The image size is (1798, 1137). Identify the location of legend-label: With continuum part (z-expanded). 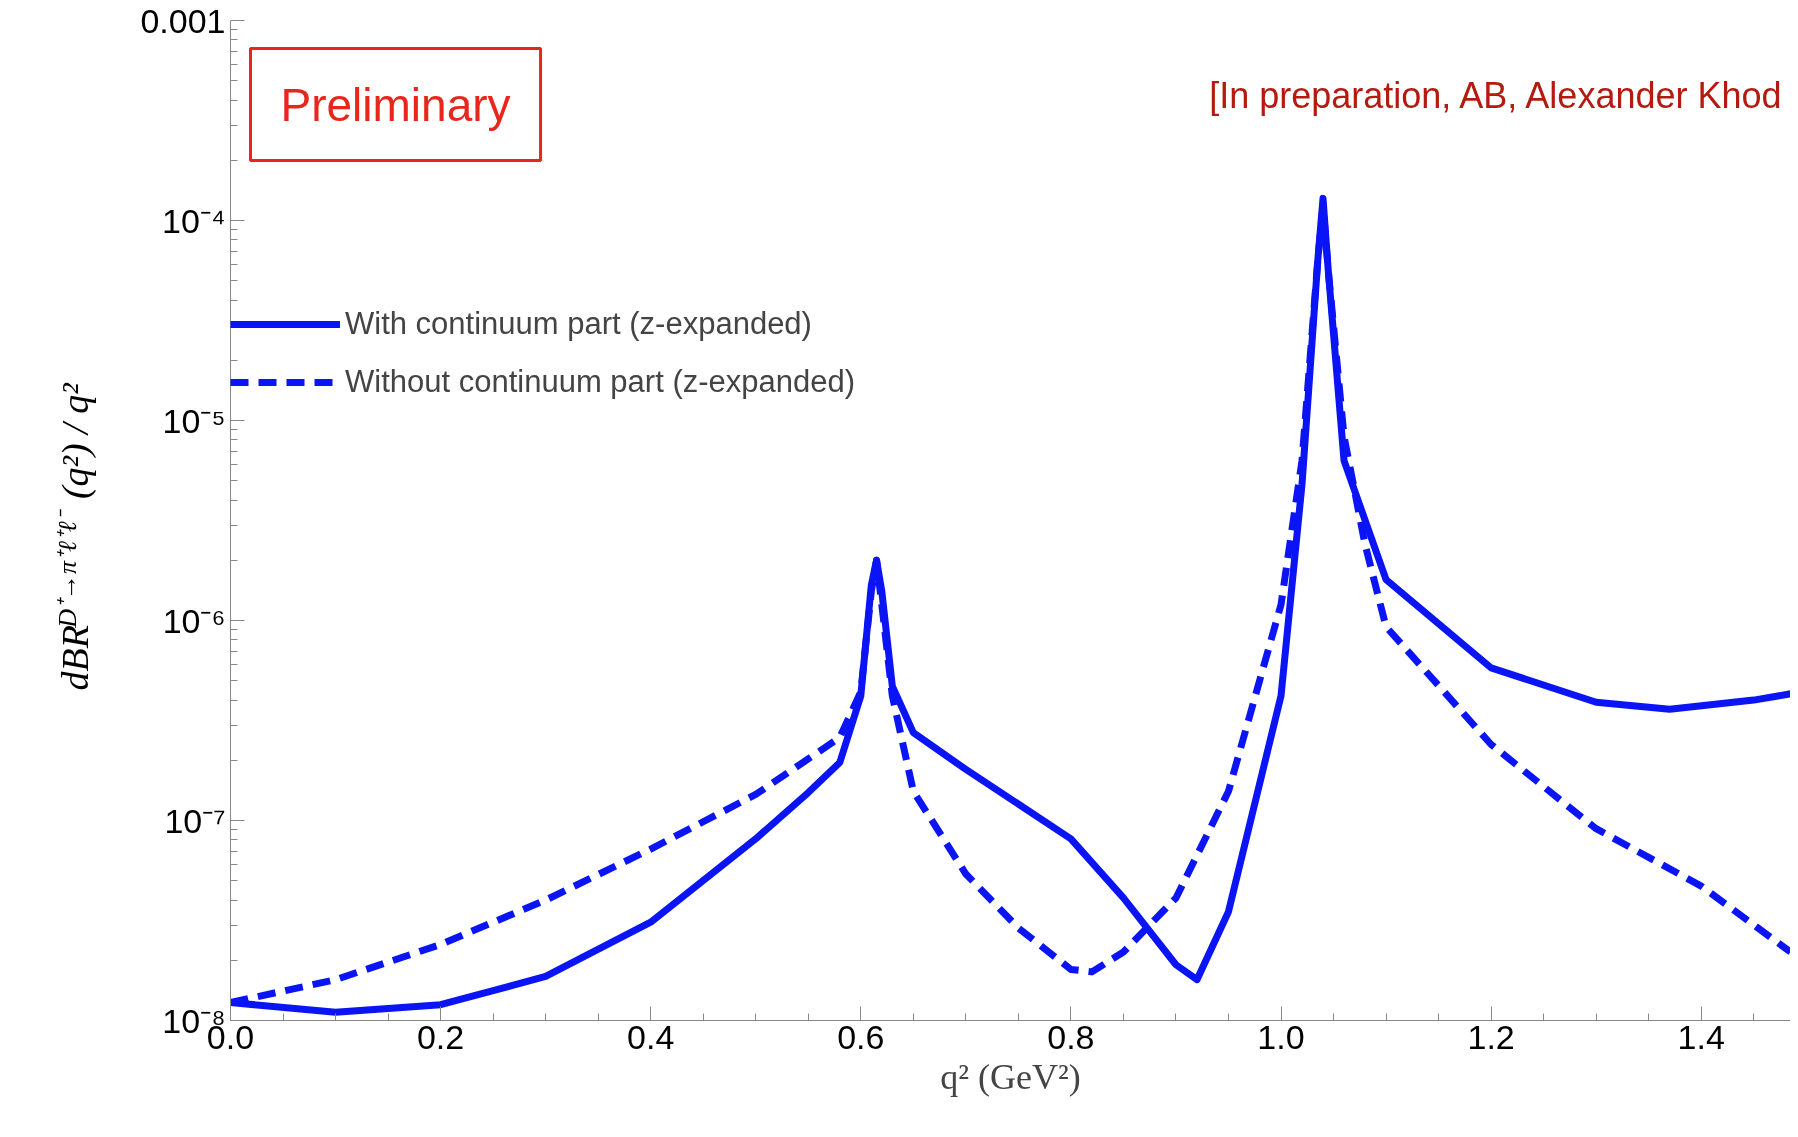
(578, 324).